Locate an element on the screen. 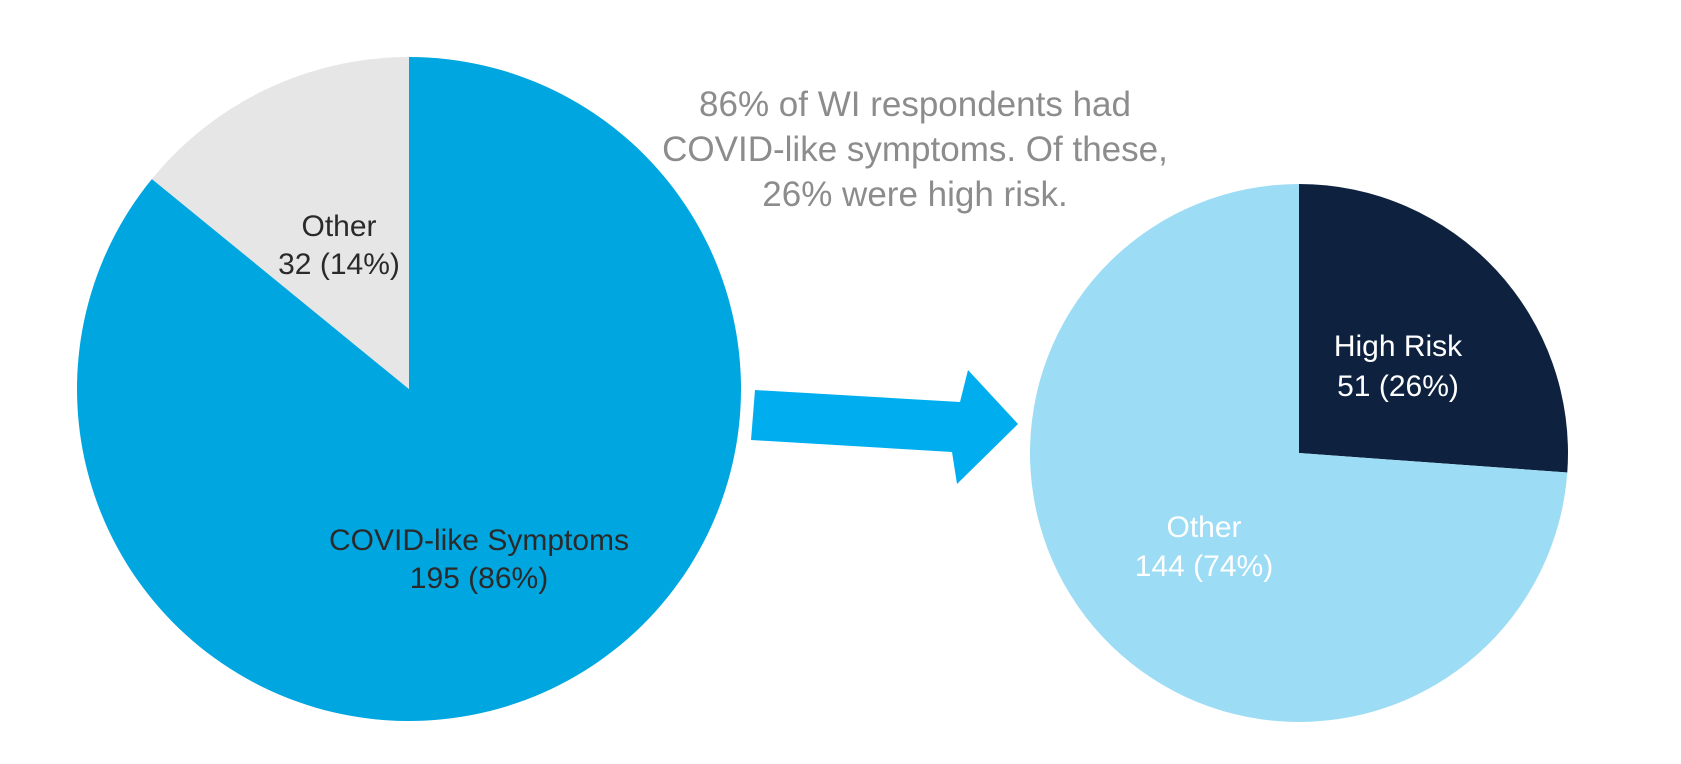  slice-label-other-right: Other is located at coordinates (1203, 527).